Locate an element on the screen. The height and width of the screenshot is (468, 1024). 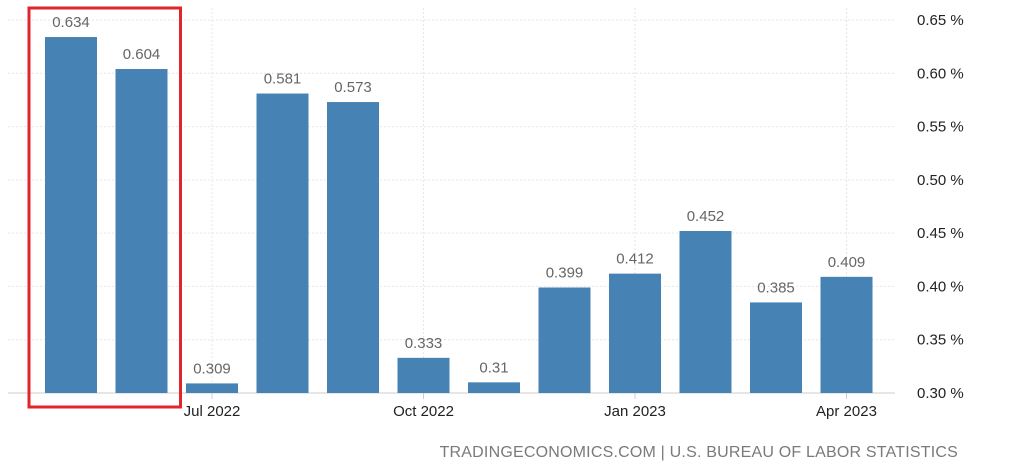
highlight-box is located at coordinates (104, 207).